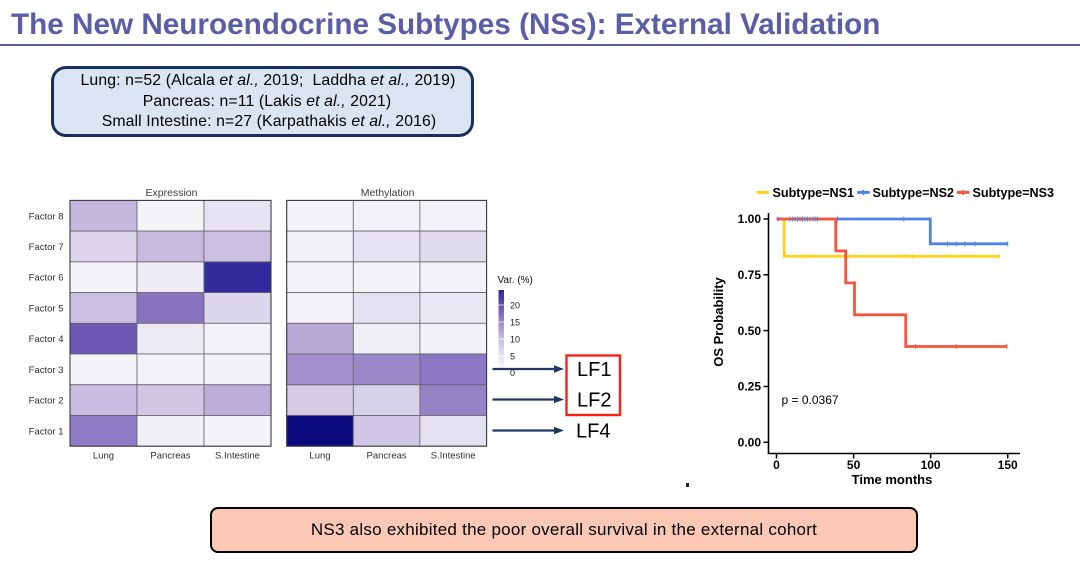  What do you see at coordinates (914, 193) in the screenshot?
I see `svg-text: Subtype=NS2` at bounding box center [914, 193].